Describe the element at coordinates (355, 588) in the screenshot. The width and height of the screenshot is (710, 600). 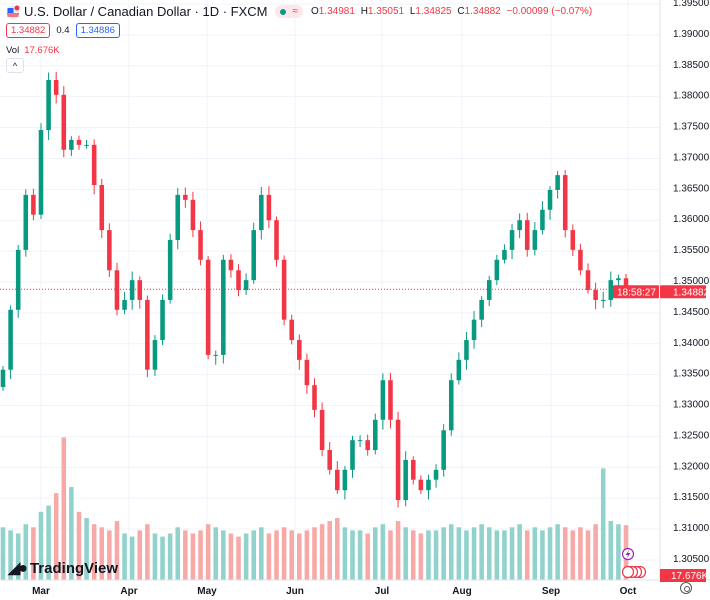
I see `time-axis: Mar Apr May Jun Jul Aug Sep Oct` at that location.